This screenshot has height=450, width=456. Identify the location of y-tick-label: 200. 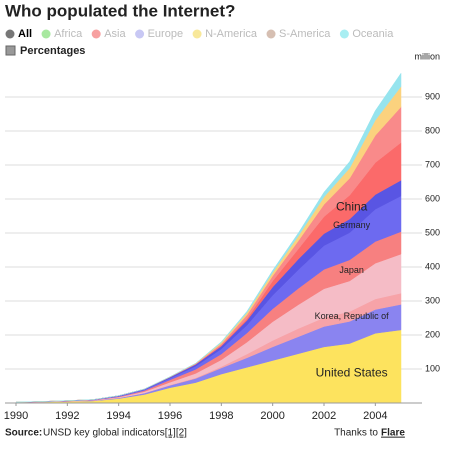
(432, 334).